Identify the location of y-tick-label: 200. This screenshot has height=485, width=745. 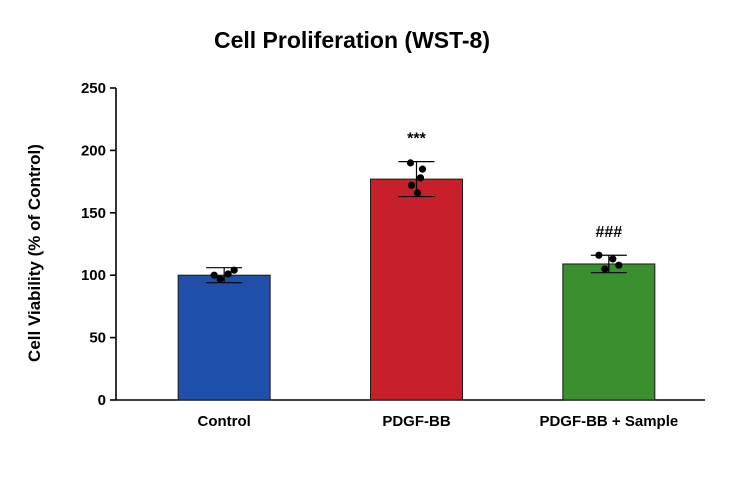
(93, 150).